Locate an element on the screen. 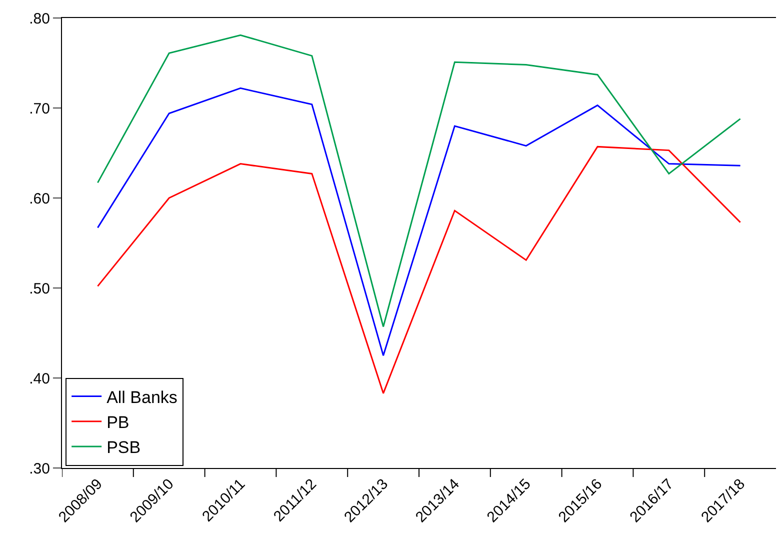  y-tick-label: .30 is located at coordinates (39, 469).